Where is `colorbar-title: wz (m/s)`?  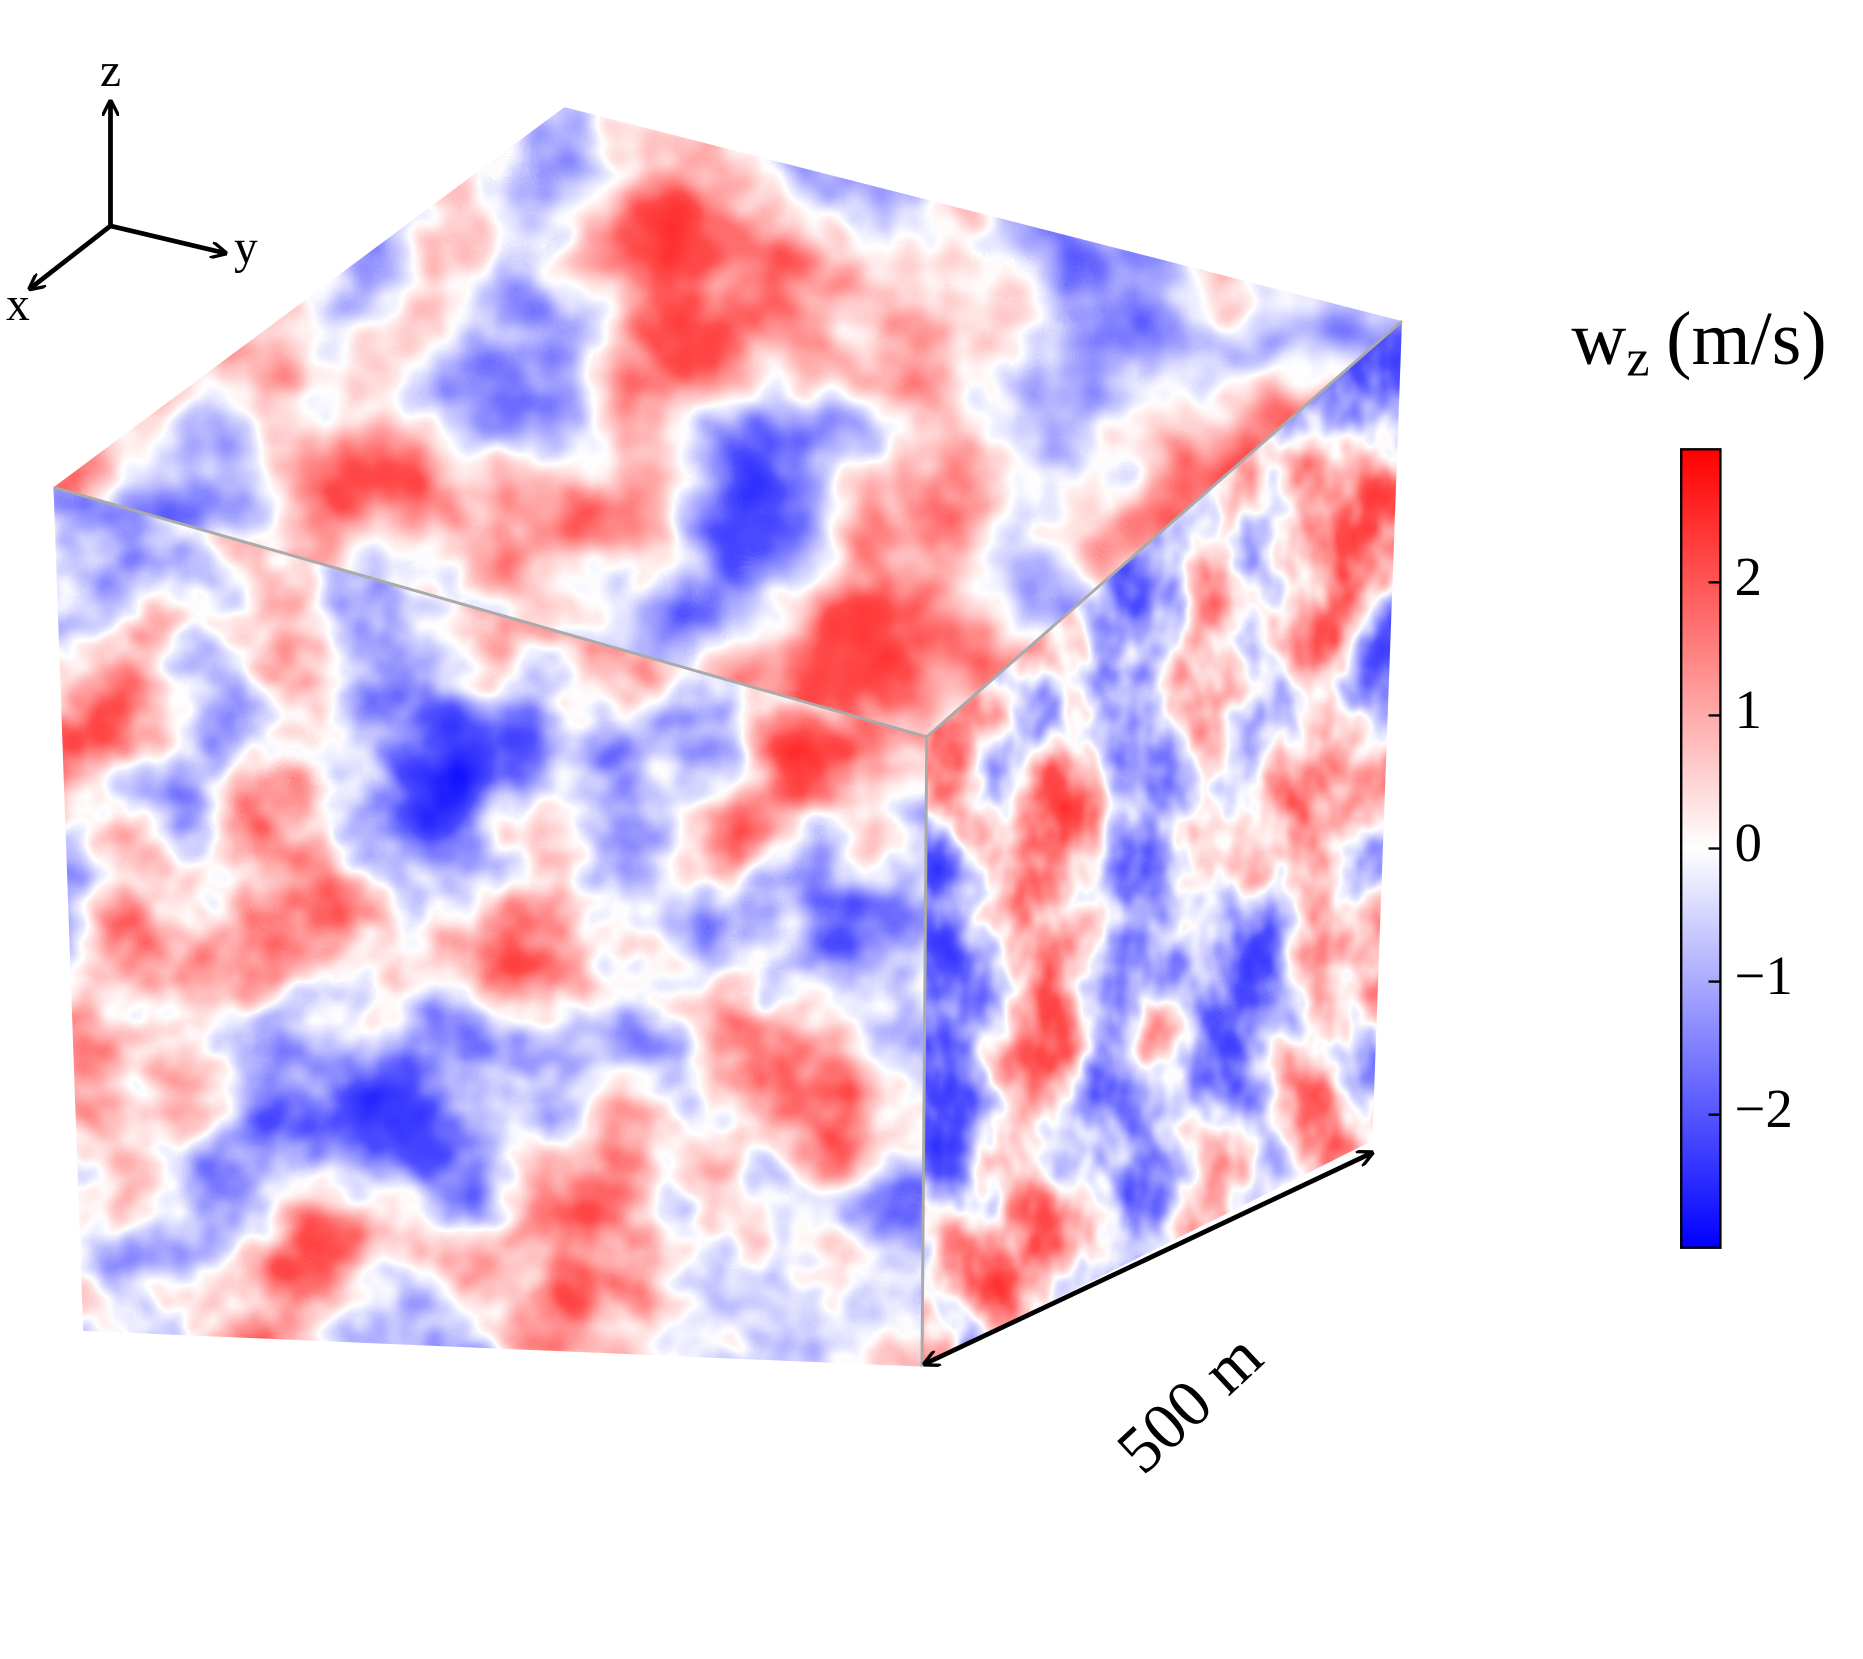
colorbar-title: wz (m/s) is located at coordinates (1698, 343).